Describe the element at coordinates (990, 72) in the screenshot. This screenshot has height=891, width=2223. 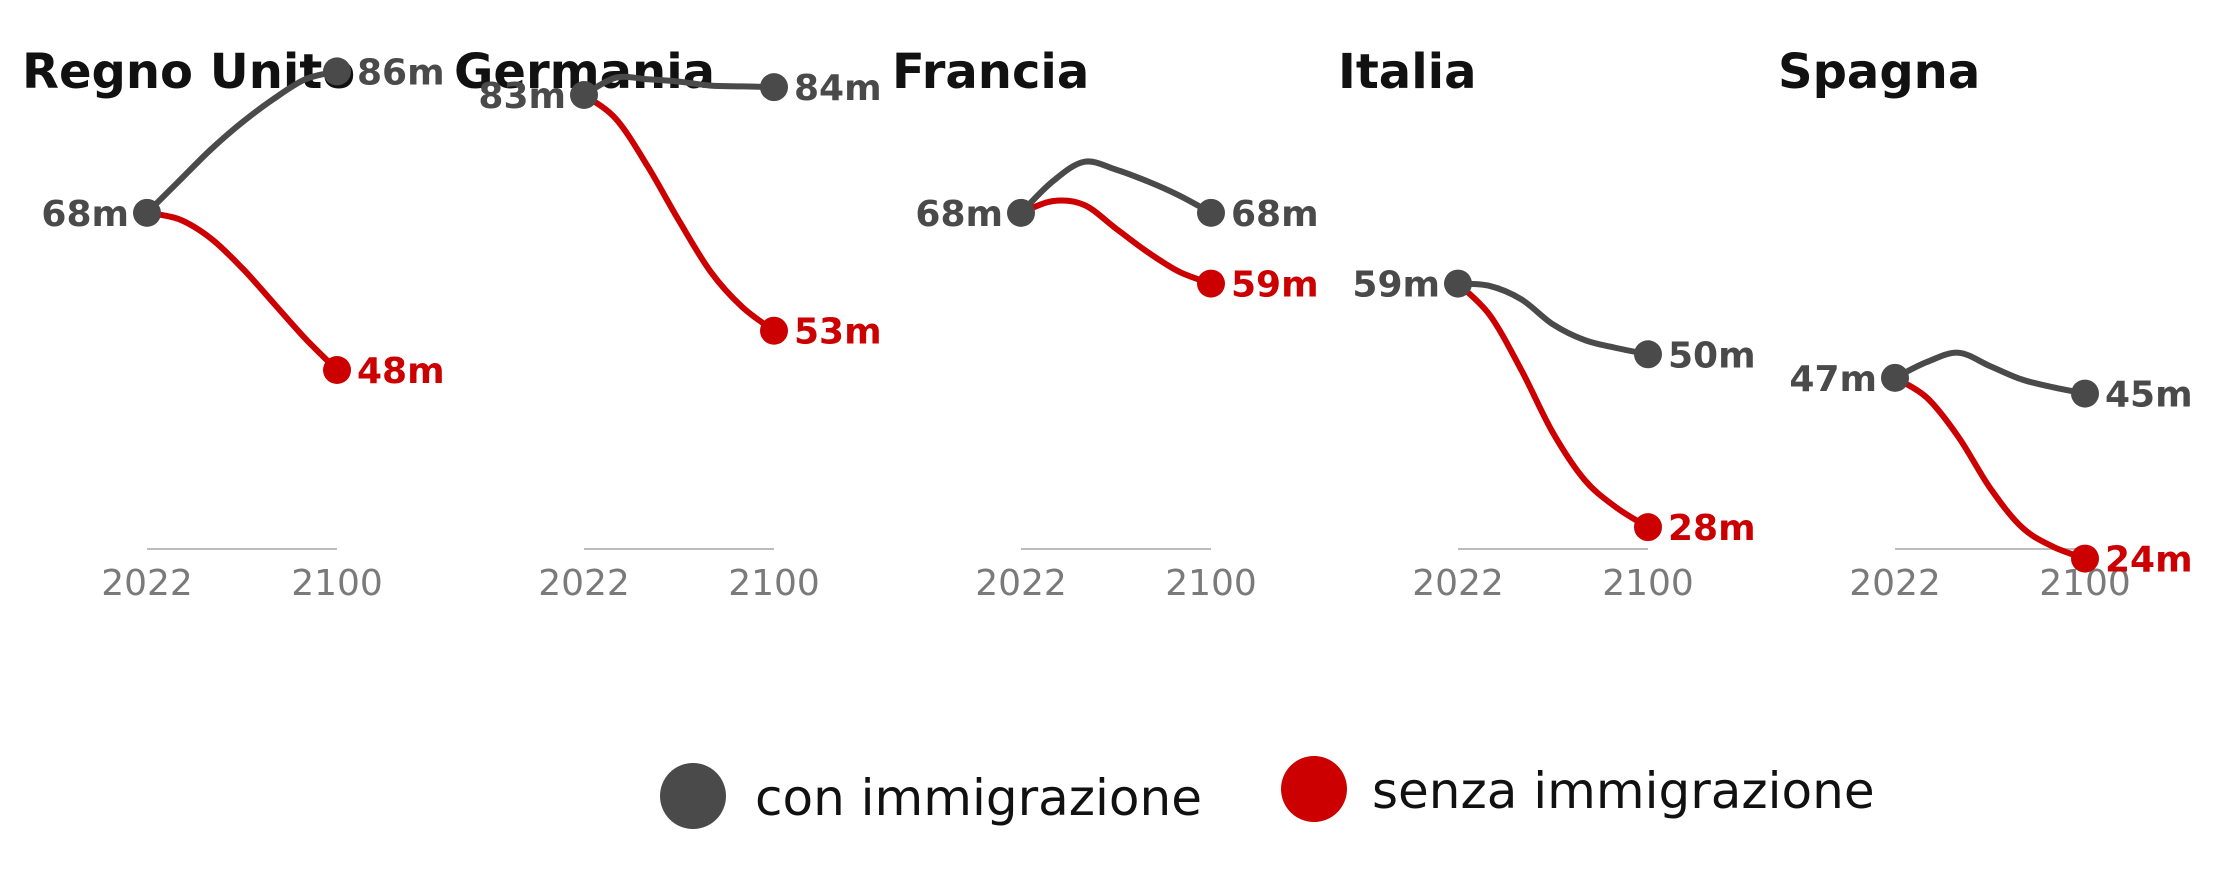
I see `panel-title: Francia` at that location.